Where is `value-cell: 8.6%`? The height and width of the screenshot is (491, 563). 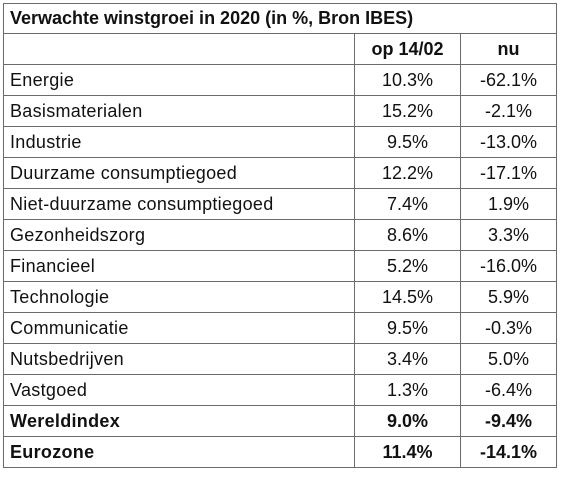
value-cell: 8.6% is located at coordinates (407, 235).